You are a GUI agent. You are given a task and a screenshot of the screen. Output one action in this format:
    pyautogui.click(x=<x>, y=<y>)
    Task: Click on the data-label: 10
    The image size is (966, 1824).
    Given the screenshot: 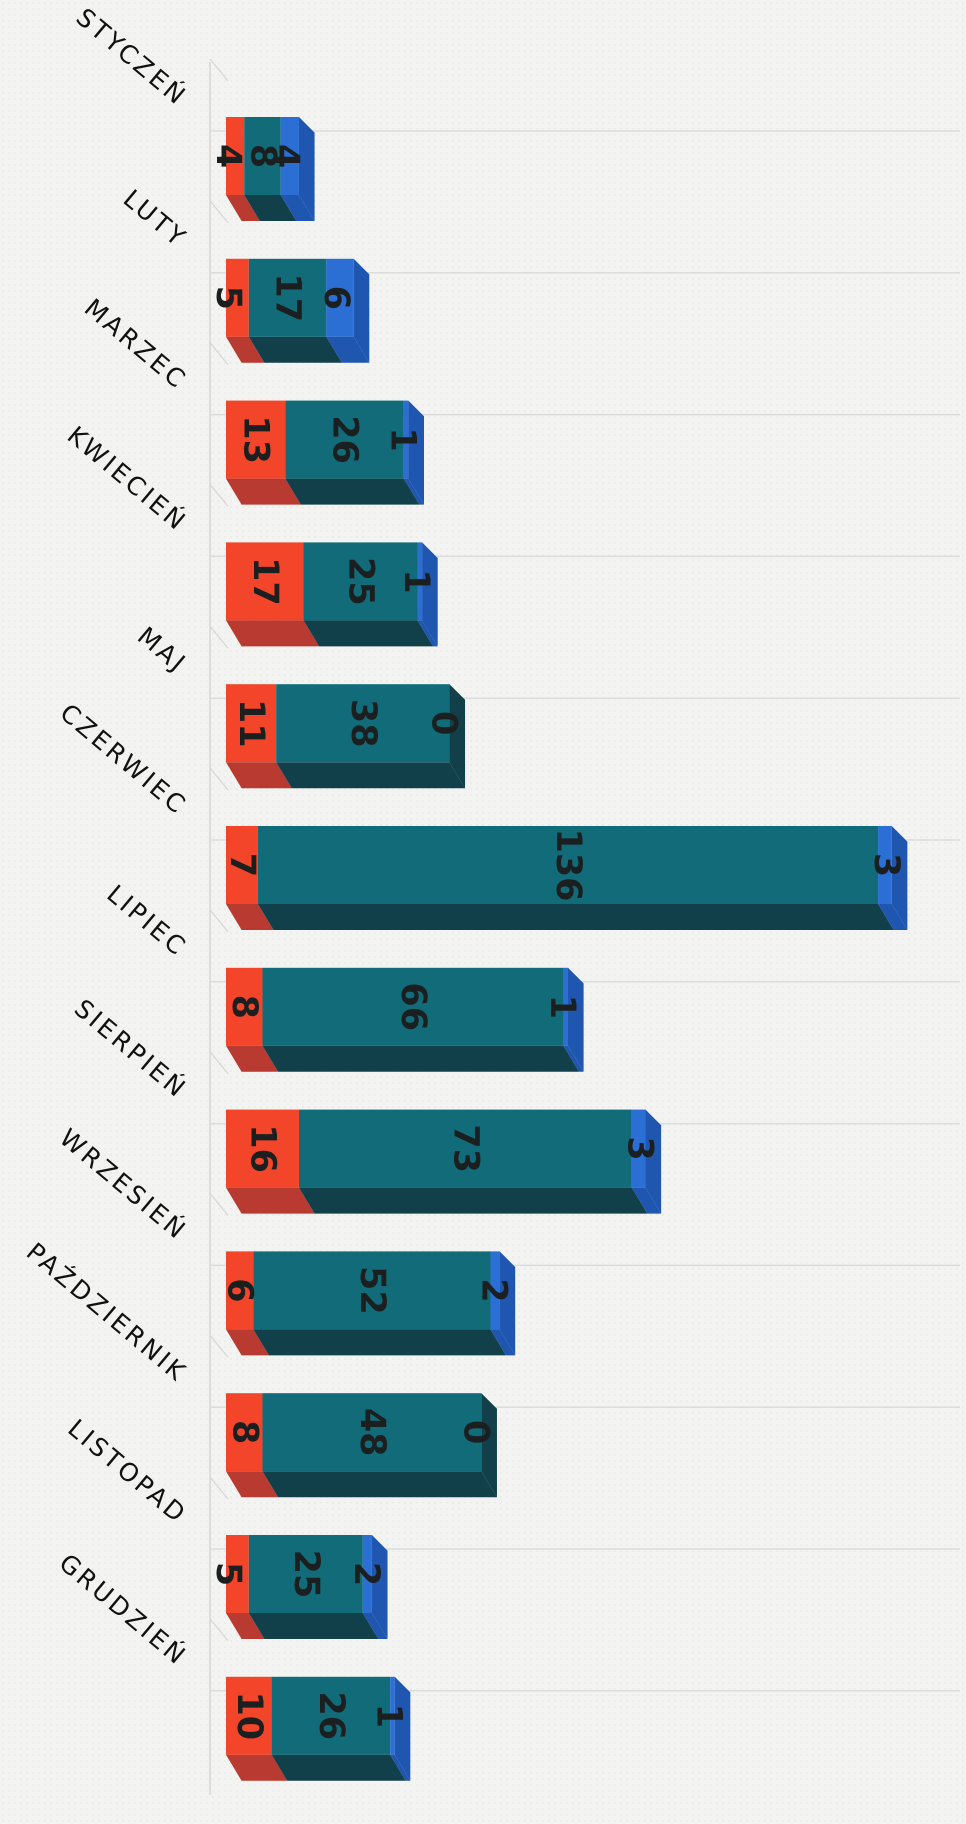 What is the action you would take?
    pyautogui.click(x=249, y=1715)
    